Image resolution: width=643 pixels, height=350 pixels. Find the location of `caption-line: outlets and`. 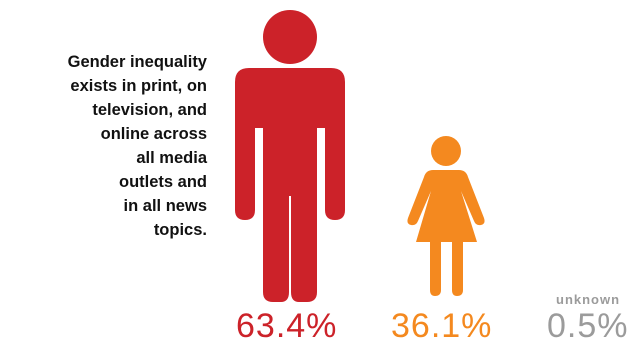

caption-line: outlets and is located at coordinates (162, 182).